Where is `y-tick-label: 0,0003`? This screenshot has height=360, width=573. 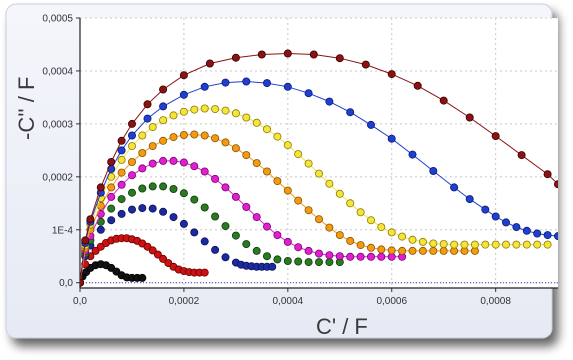
y-tick-label: 0,0003 is located at coordinates (57, 124).